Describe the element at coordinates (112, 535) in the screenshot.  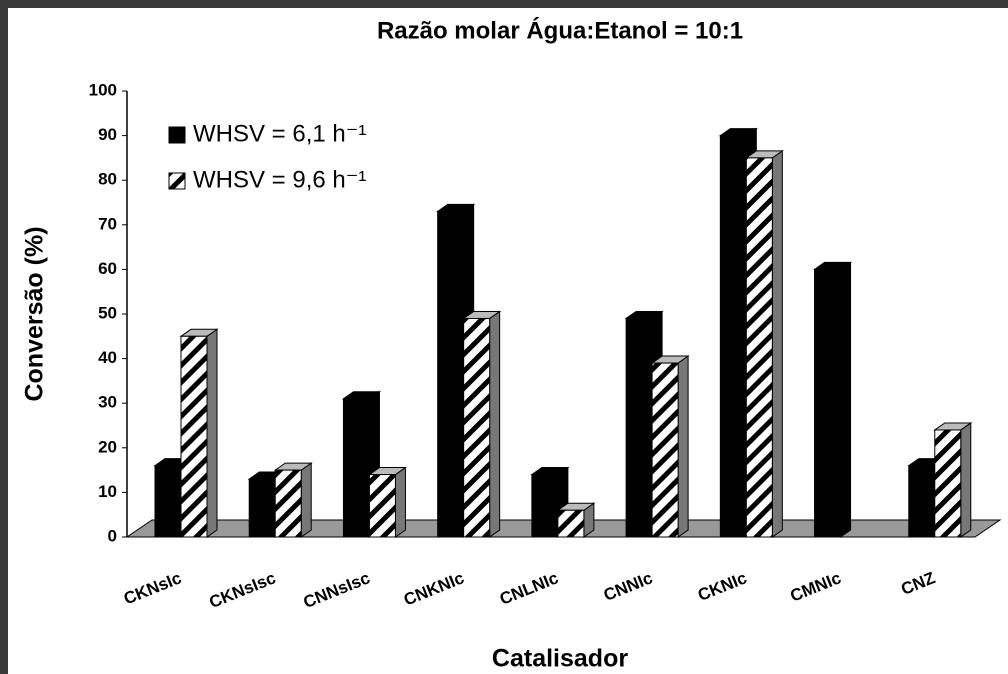
I see `y-tick-label: 0` at that location.